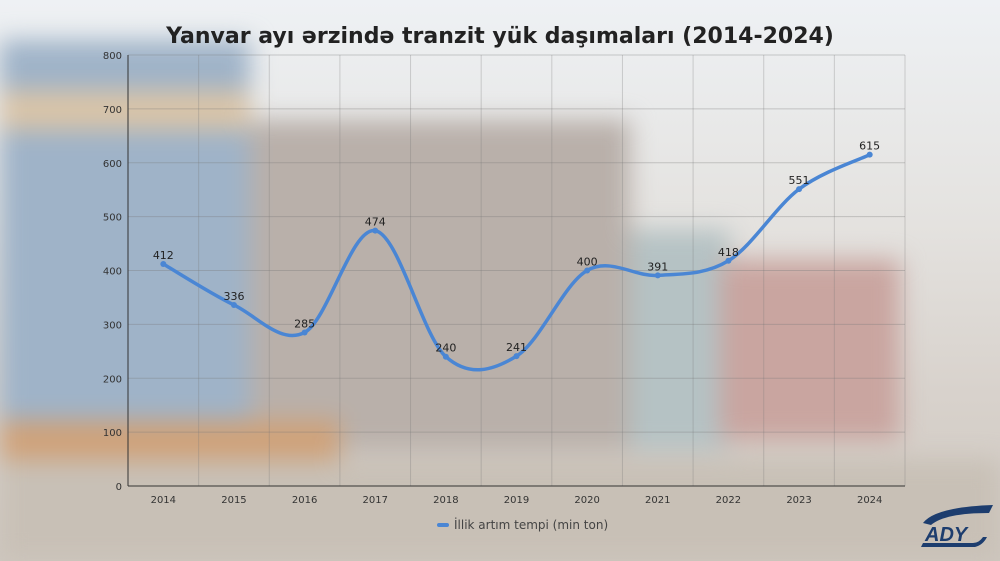 The width and height of the screenshot is (1000, 561). What do you see at coordinates (516, 347) in the screenshot?
I see `data-label: 241` at bounding box center [516, 347].